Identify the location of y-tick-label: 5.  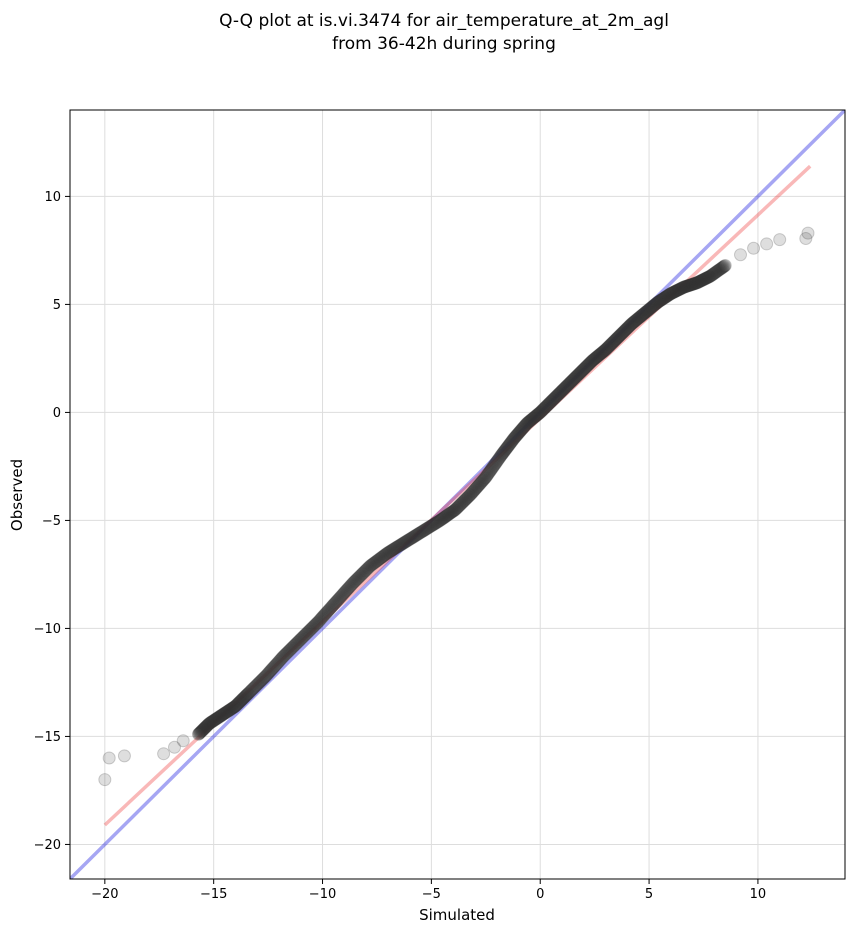
(57, 305).